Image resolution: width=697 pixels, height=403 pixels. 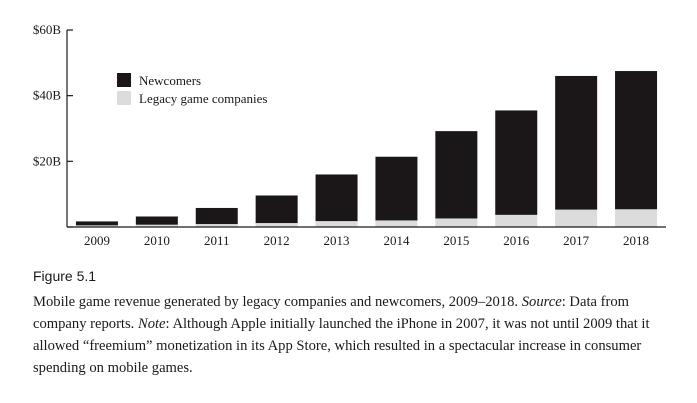 What do you see at coordinates (65, 276) in the screenshot?
I see `figure-label: Figure 5.1` at bounding box center [65, 276].